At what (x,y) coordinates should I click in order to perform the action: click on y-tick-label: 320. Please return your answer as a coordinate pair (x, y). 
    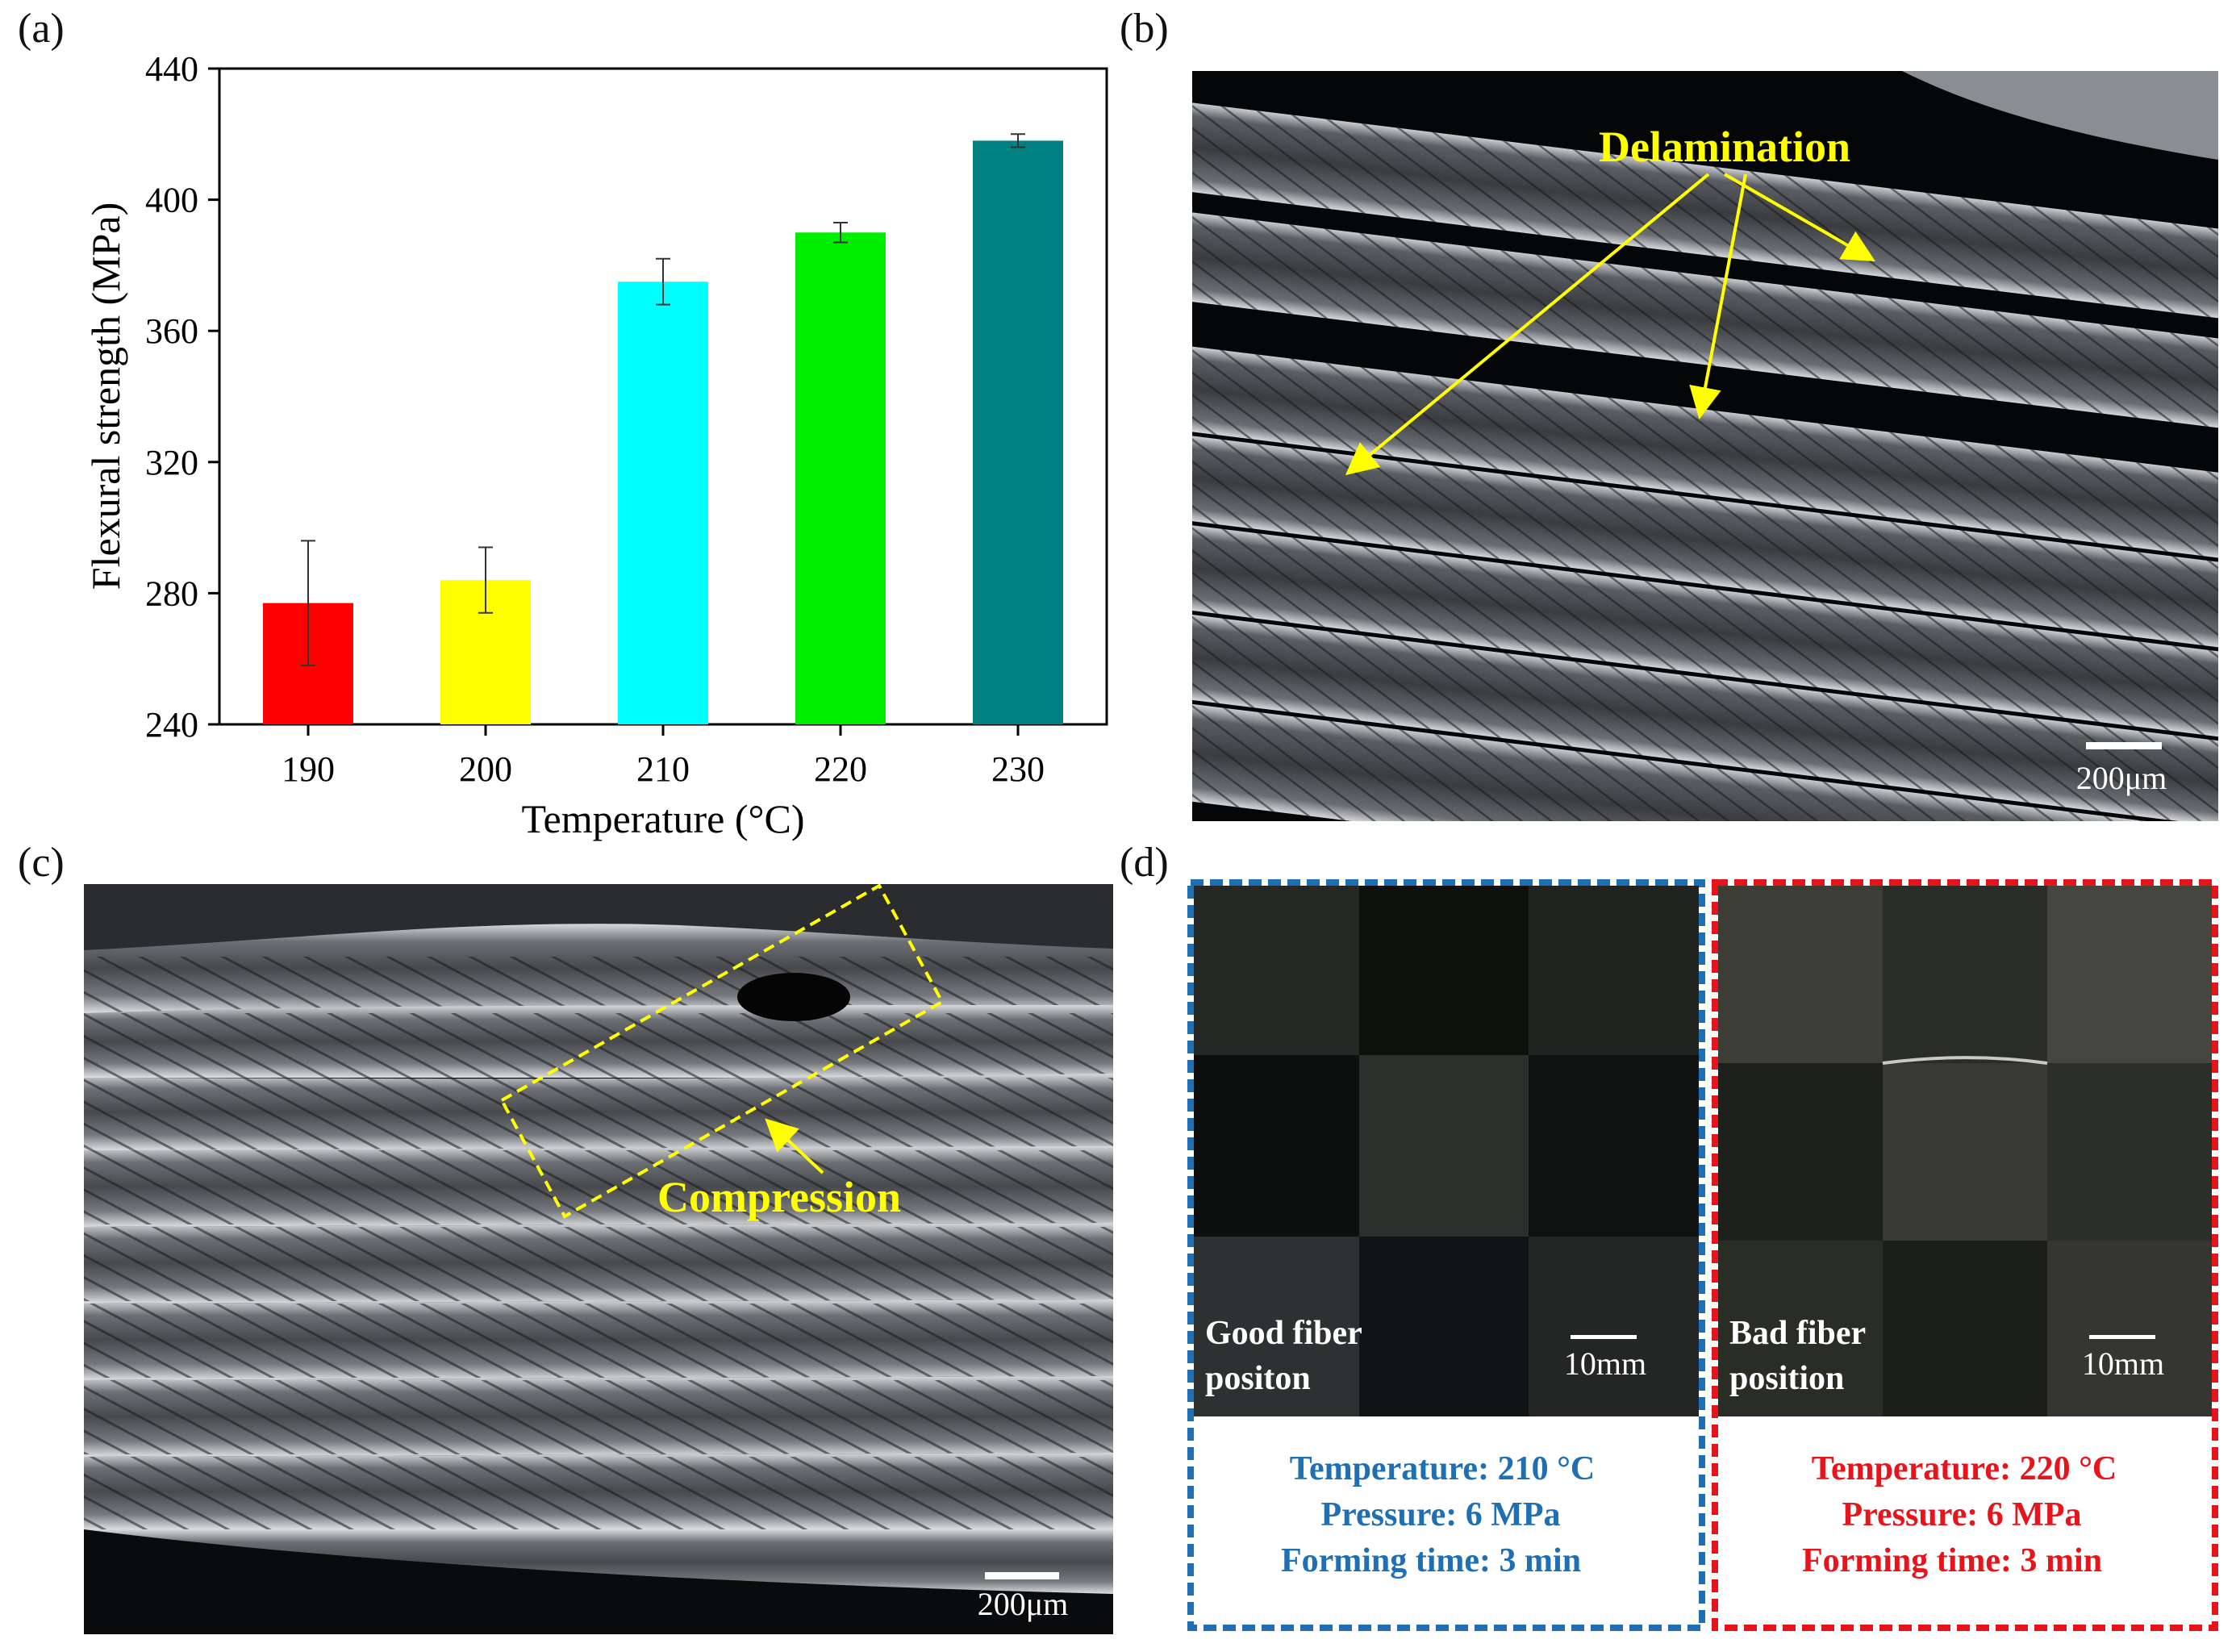
    Looking at the image, I should click on (171, 462).